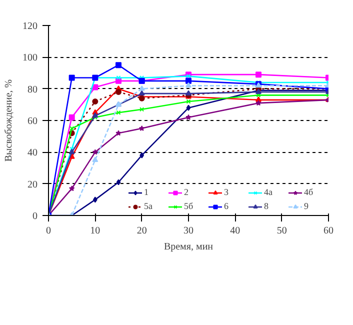 The width and height of the screenshot is (353, 325). What do you see at coordinates (35, 216) in the screenshot?
I see `y-tick-label: 0` at bounding box center [35, 216].